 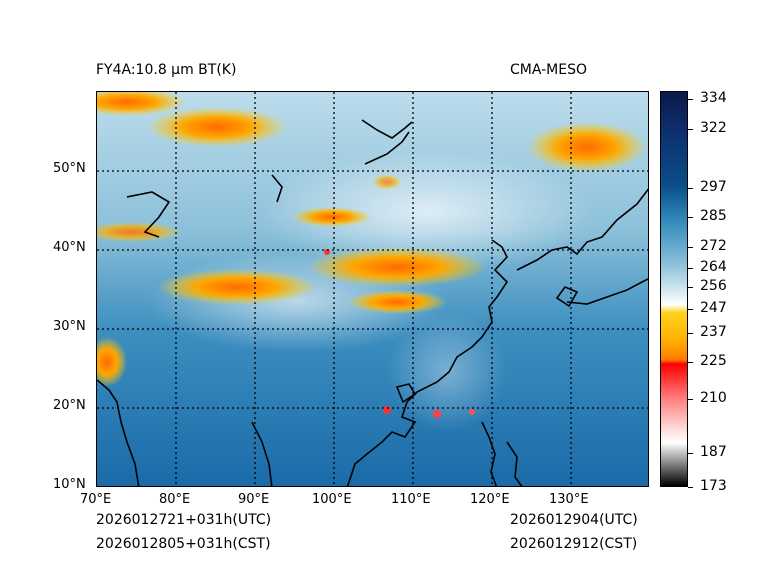 I want to click on colorbar-label: 256, so click(x=713, y=286).